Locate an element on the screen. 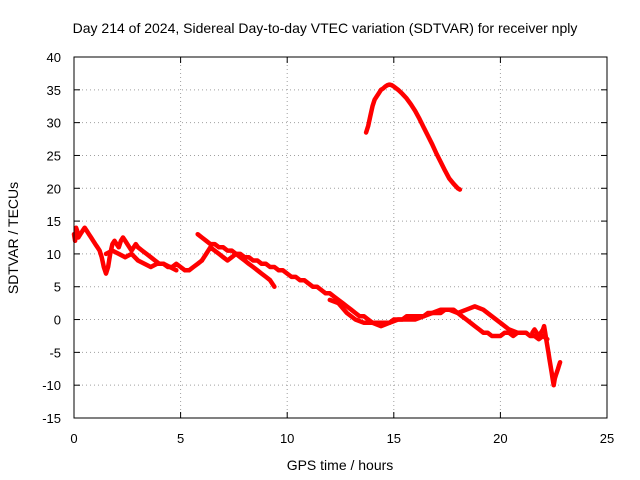 The image size is (640, 480). x-tick-label: 0 is located at coordinates (73, 438).